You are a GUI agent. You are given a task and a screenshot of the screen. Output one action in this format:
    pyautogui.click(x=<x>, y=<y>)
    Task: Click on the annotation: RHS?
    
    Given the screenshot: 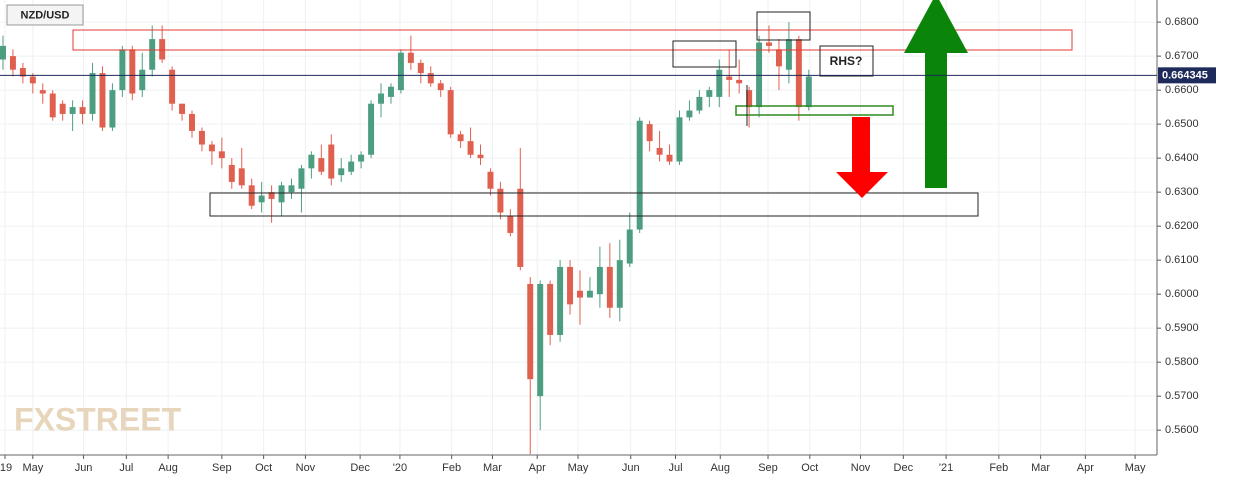 What is the action you would take?
    pyautogui.click(x=846, y=61)
    